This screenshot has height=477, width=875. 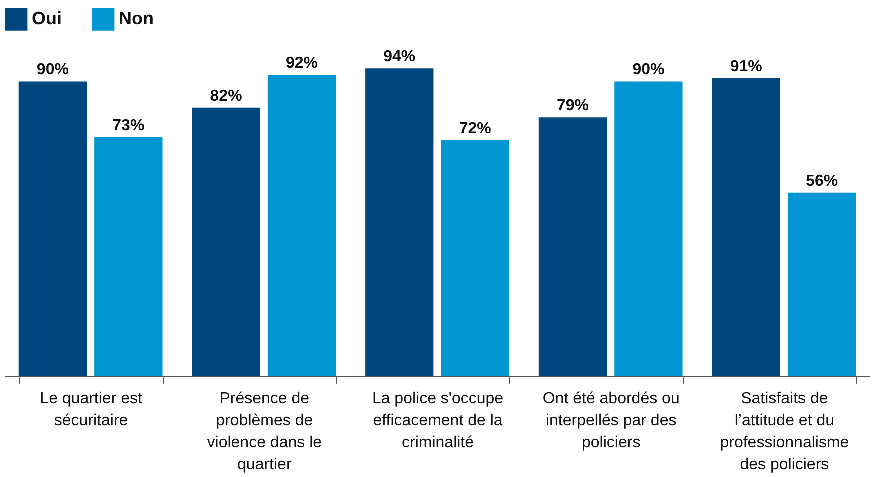 I want to click on x-tick-label: Le quartier est sécuritaire, so click(x=91, y=410).